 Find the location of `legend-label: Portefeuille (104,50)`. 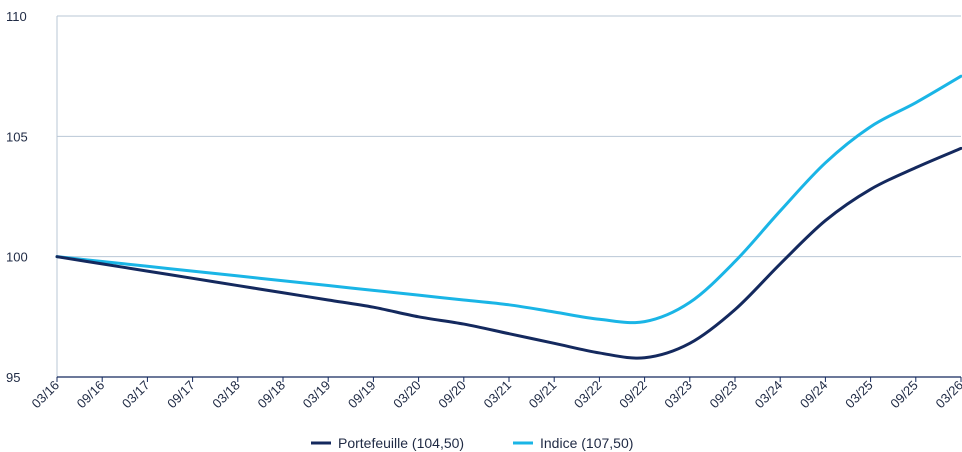

legend-label: Portefeuille (104,50) is located at coordinates (401, 443).